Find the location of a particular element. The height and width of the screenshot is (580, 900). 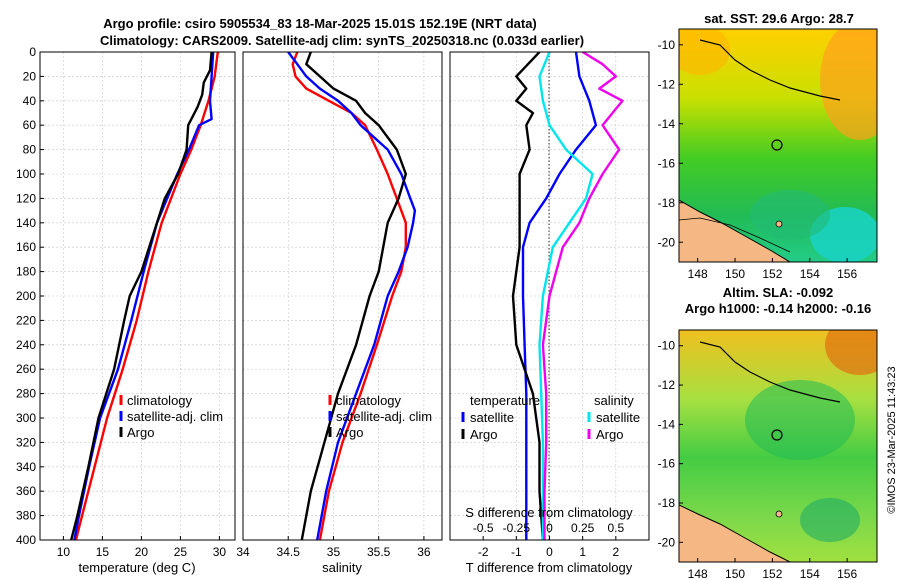

map-x-tick-label: 156 is located at coordinates (847, 274).